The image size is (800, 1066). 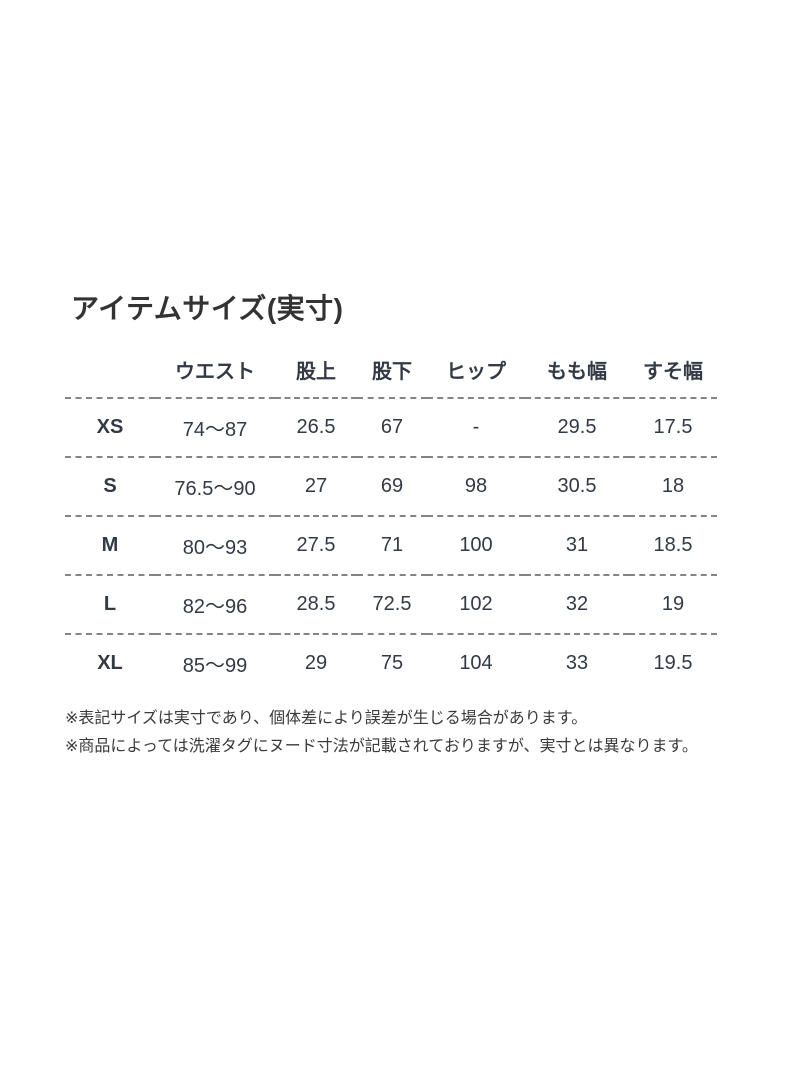 I want to click on table-cell-hip: 102, so click(x=476, y=604).